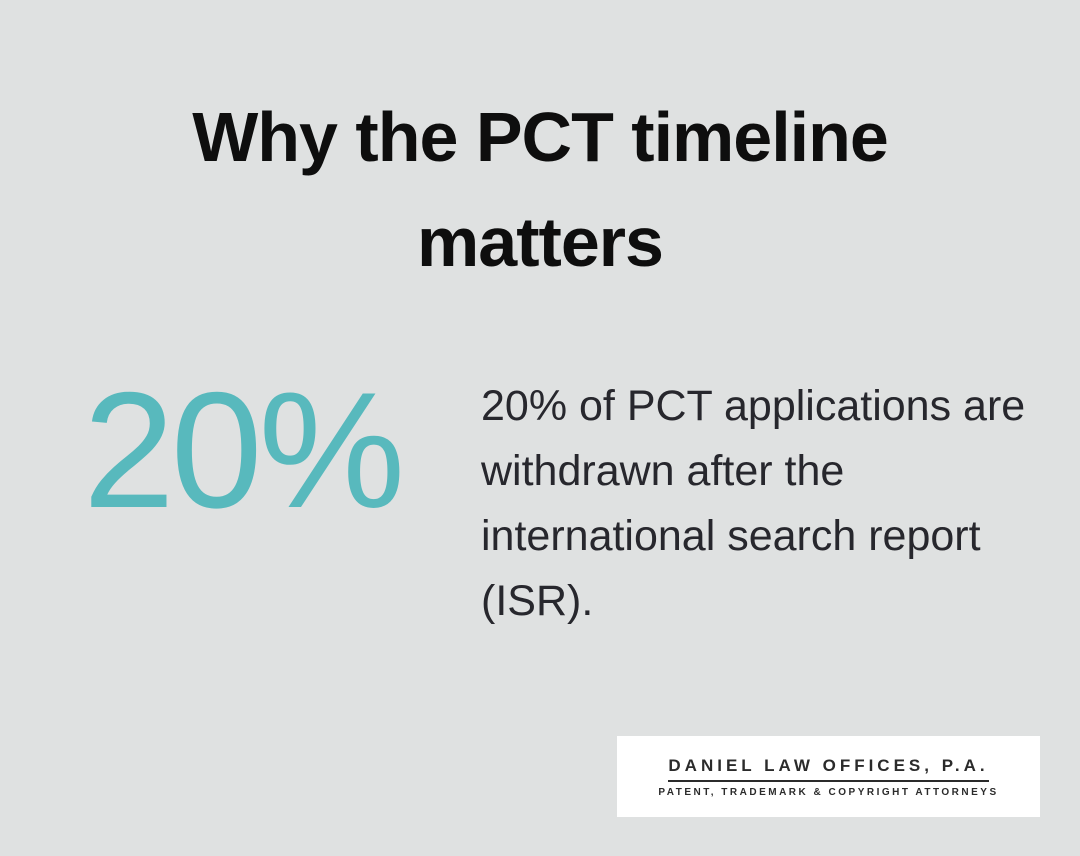  Describe the element at coordinates (244, 450) in the screenshot. I see `stat-value: 20%` at that location.